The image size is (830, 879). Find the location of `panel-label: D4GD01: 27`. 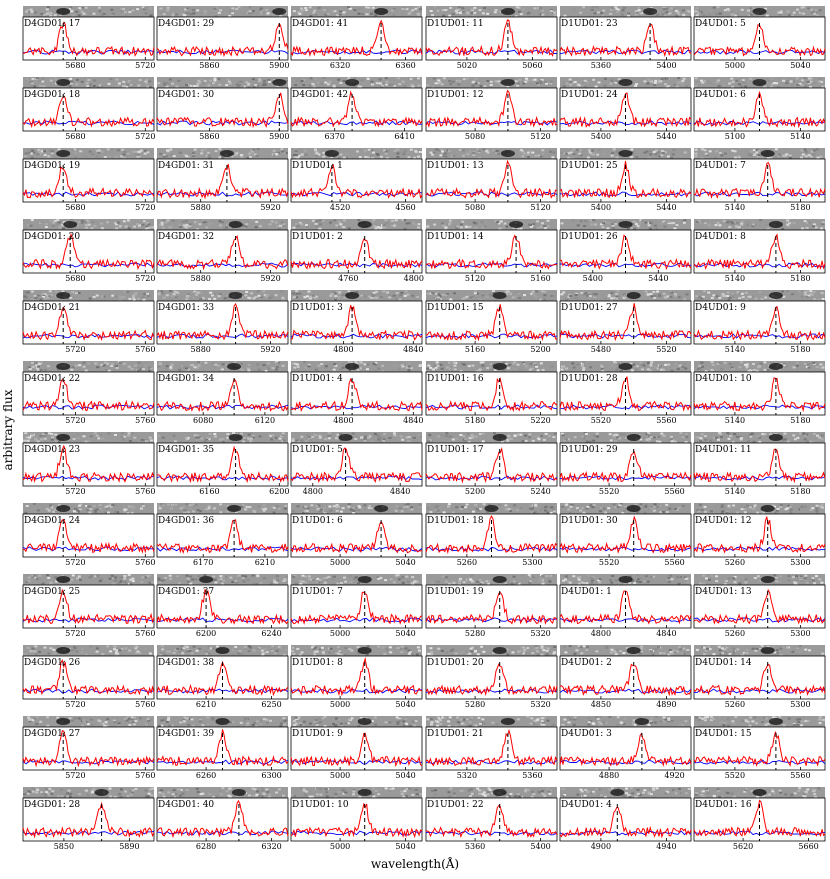

panel-label: D4GD01: 27 is located at coordinates (52, 734).